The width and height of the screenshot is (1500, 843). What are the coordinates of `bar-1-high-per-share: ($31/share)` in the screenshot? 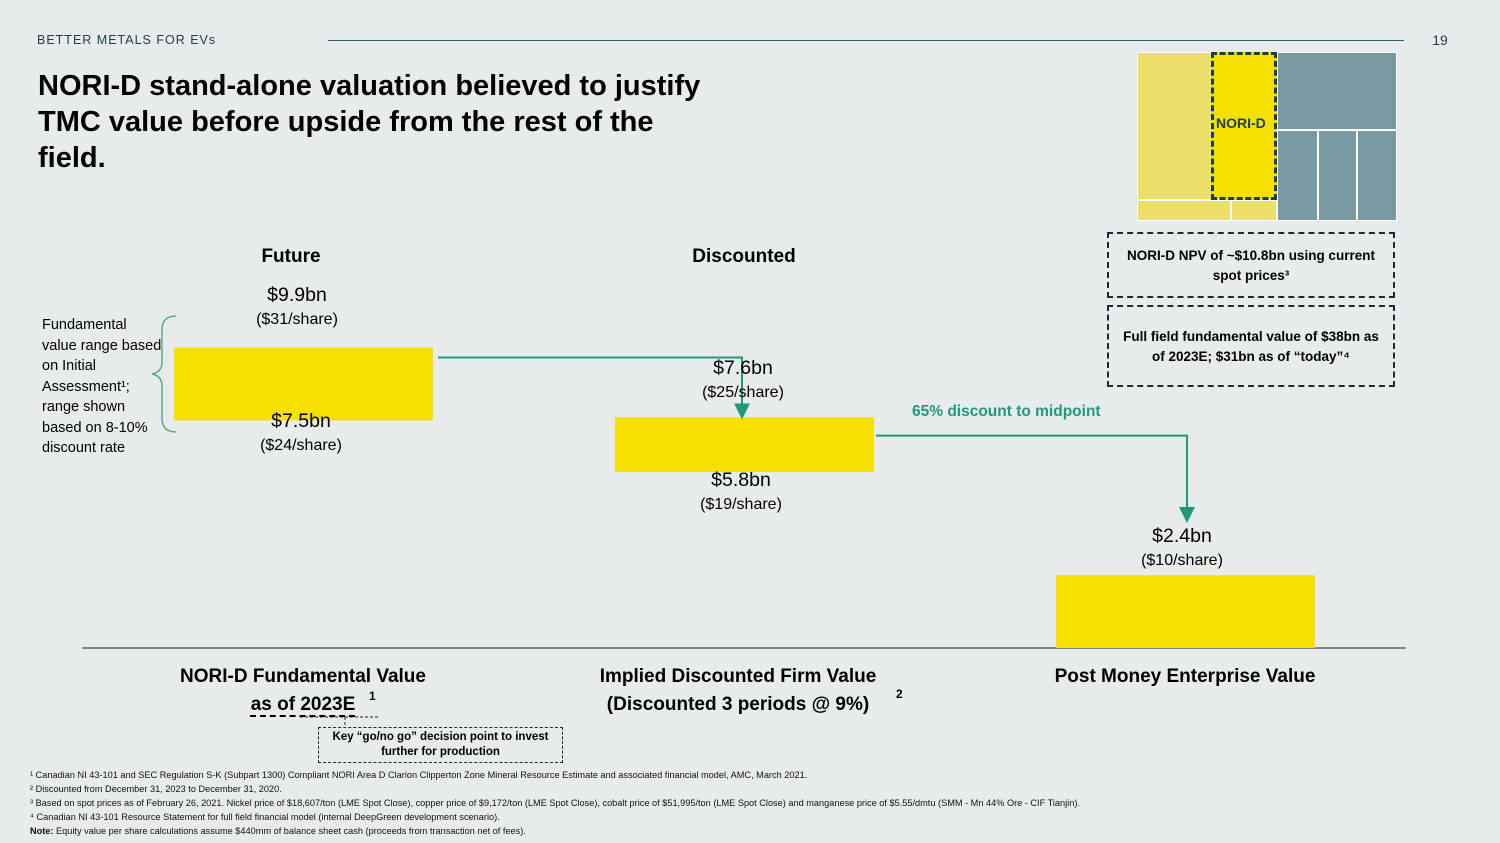 It's located at (297, 319).